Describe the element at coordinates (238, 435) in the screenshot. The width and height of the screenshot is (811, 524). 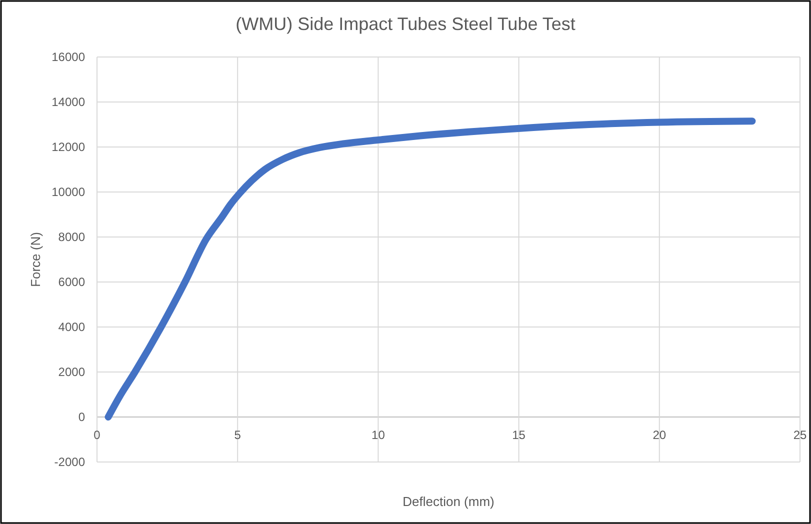
I see `x-tick-label: 5` at that location.